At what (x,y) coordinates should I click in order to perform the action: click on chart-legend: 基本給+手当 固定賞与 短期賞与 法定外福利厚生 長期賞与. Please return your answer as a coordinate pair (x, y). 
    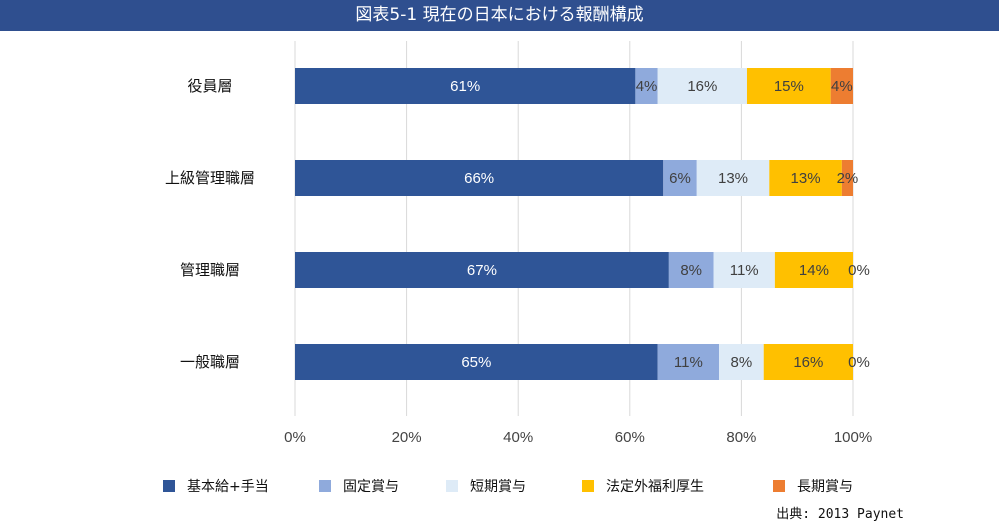
    Looking at the image, I should click on (499, 486).